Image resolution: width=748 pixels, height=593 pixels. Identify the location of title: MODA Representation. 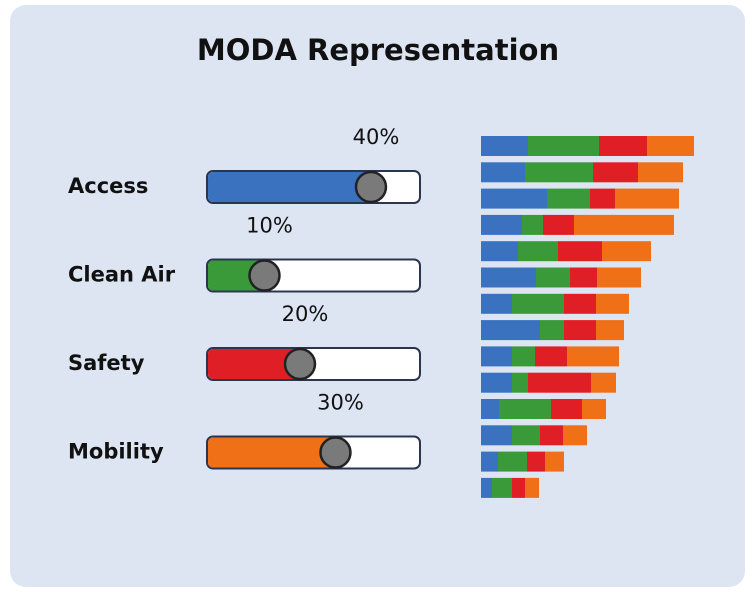
(378, 50).